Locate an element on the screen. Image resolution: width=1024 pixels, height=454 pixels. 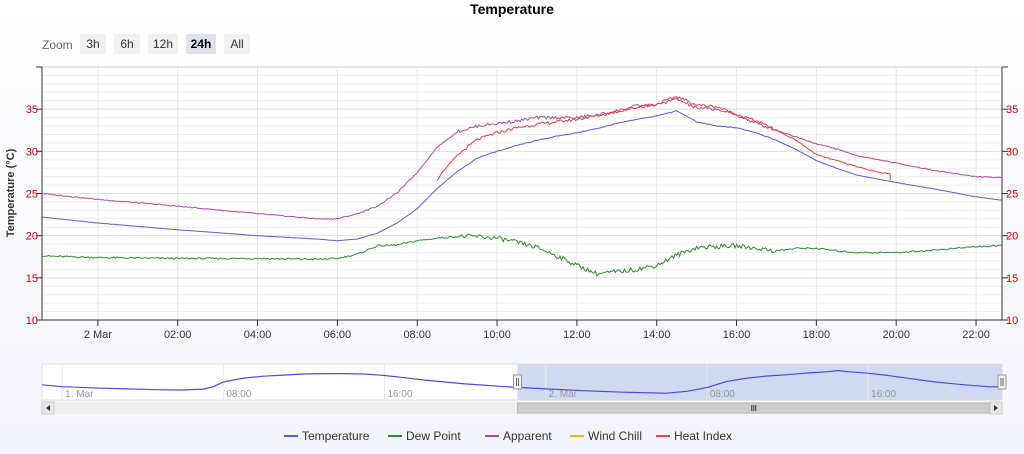
y-tick-label-right: 10 is located at coordinates (1012, 321).